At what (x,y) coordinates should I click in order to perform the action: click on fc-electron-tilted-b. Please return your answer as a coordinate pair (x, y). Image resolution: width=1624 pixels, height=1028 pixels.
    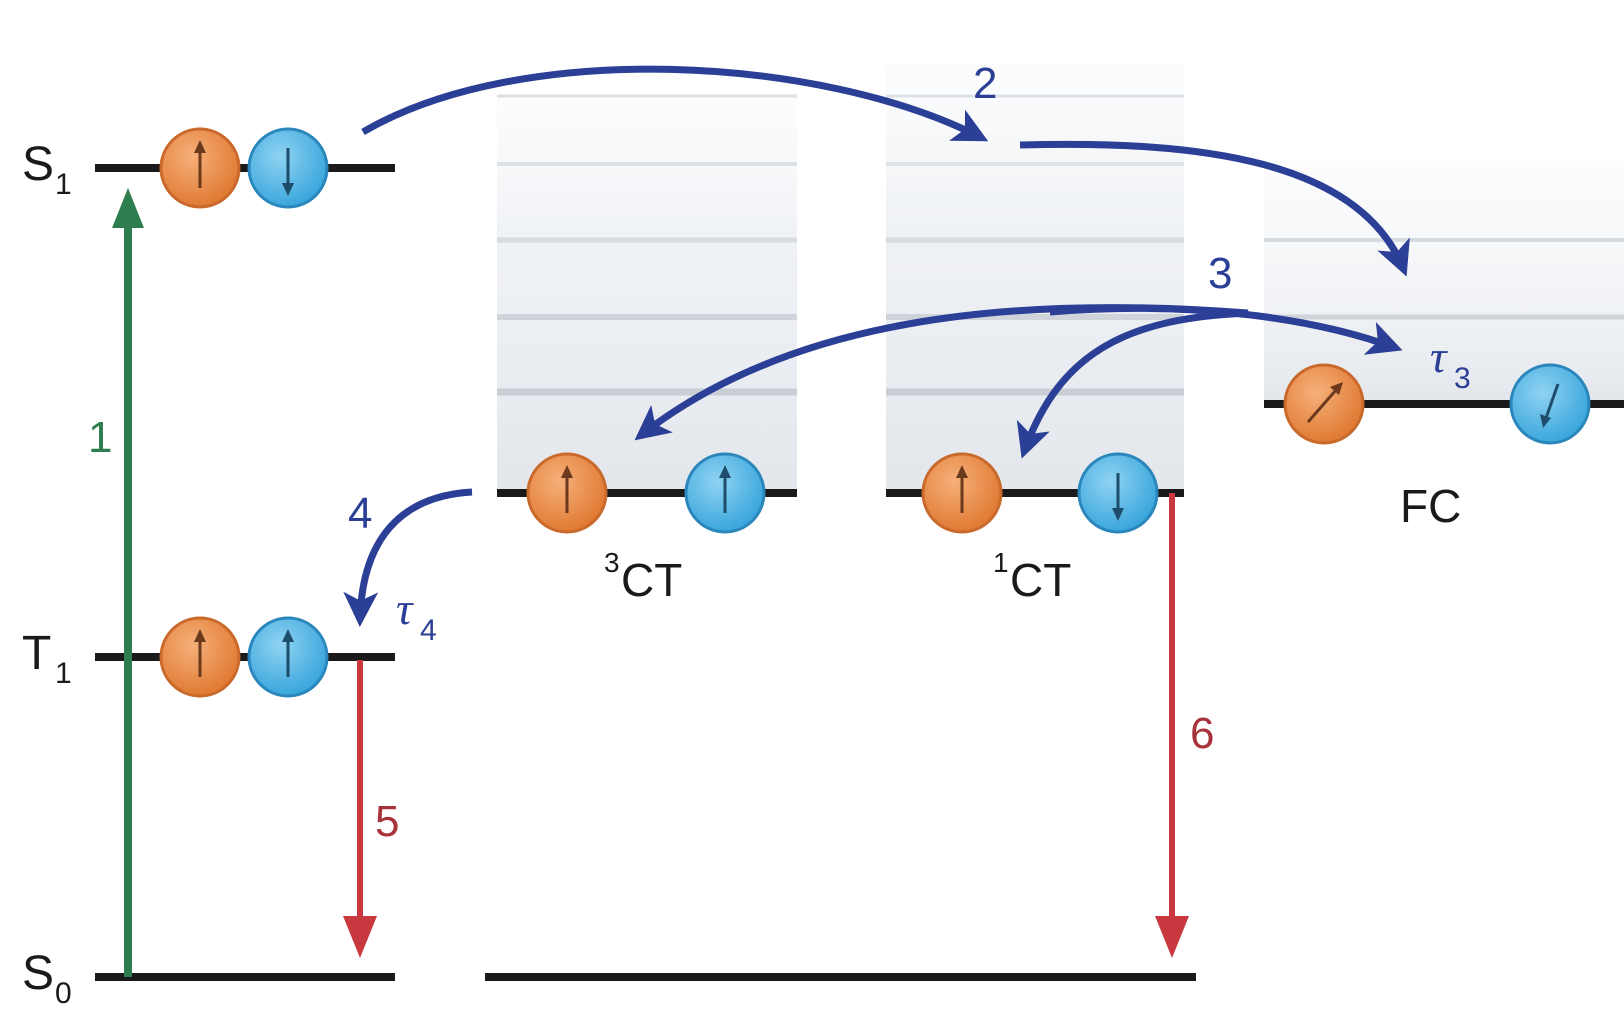
    Looking at the image, I should click on (1550, 404).